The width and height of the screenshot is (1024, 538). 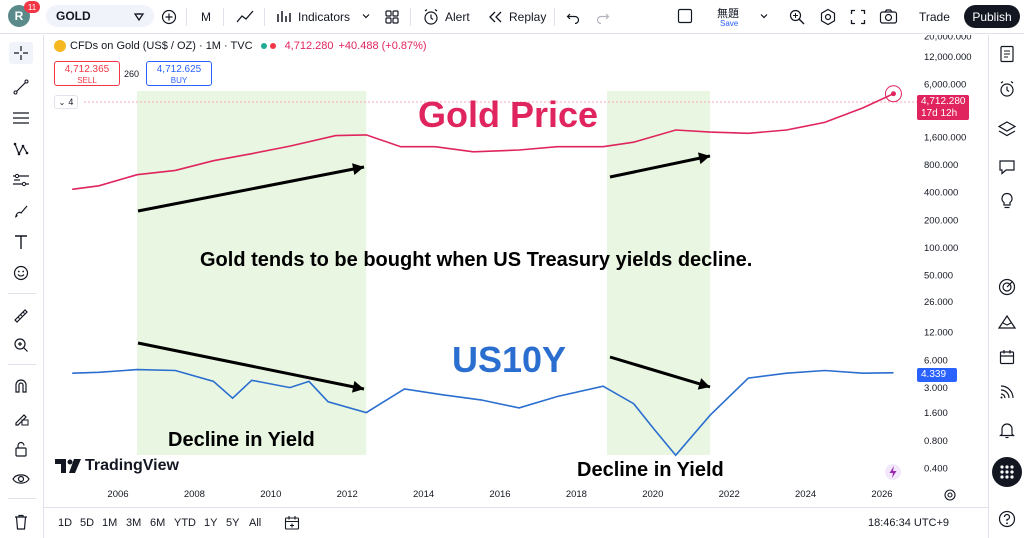 I want to click on lightning-icon, so click(x=893, y=472).